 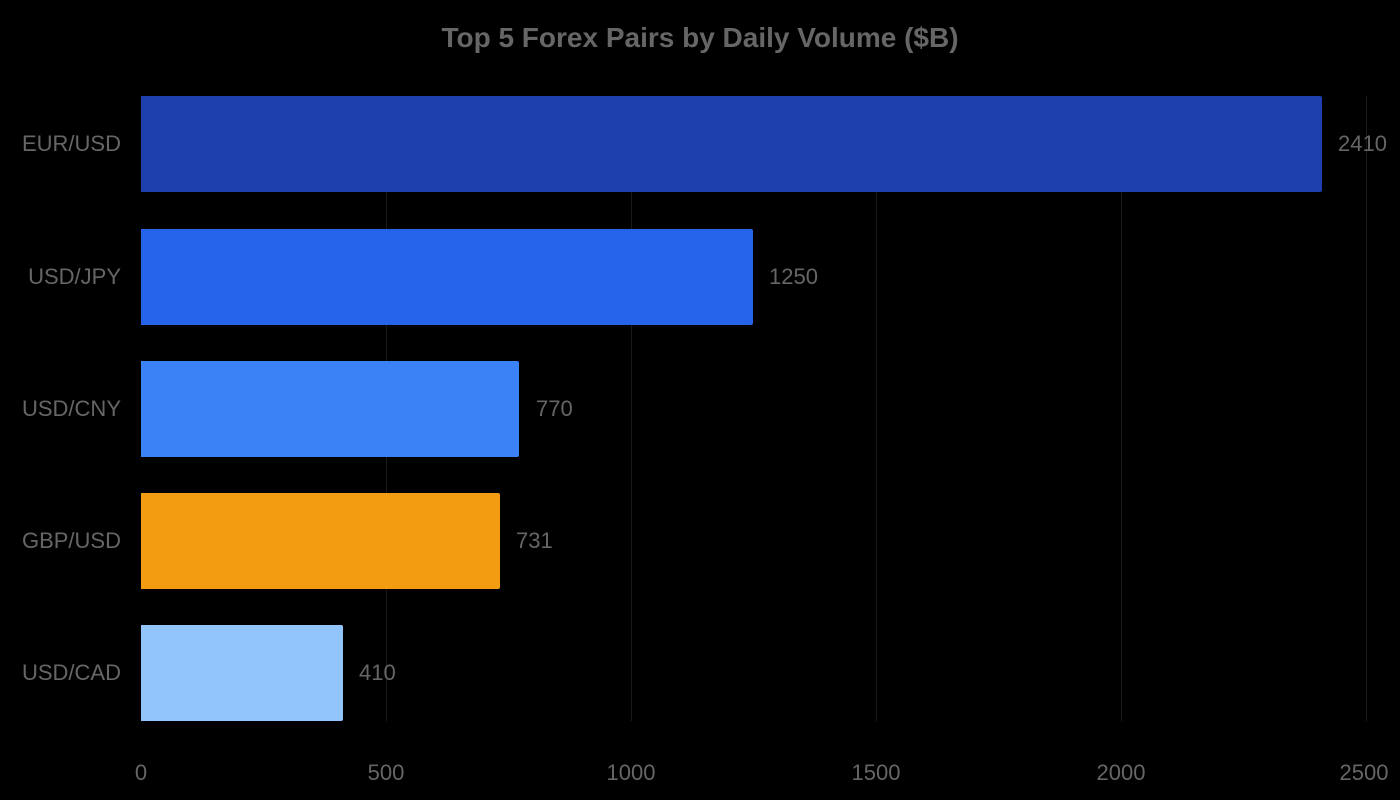 What do you see at coordinates (631, 772) in the screenshot?
I see `x-tick-label: 1000` at bounding box center [631, 772].